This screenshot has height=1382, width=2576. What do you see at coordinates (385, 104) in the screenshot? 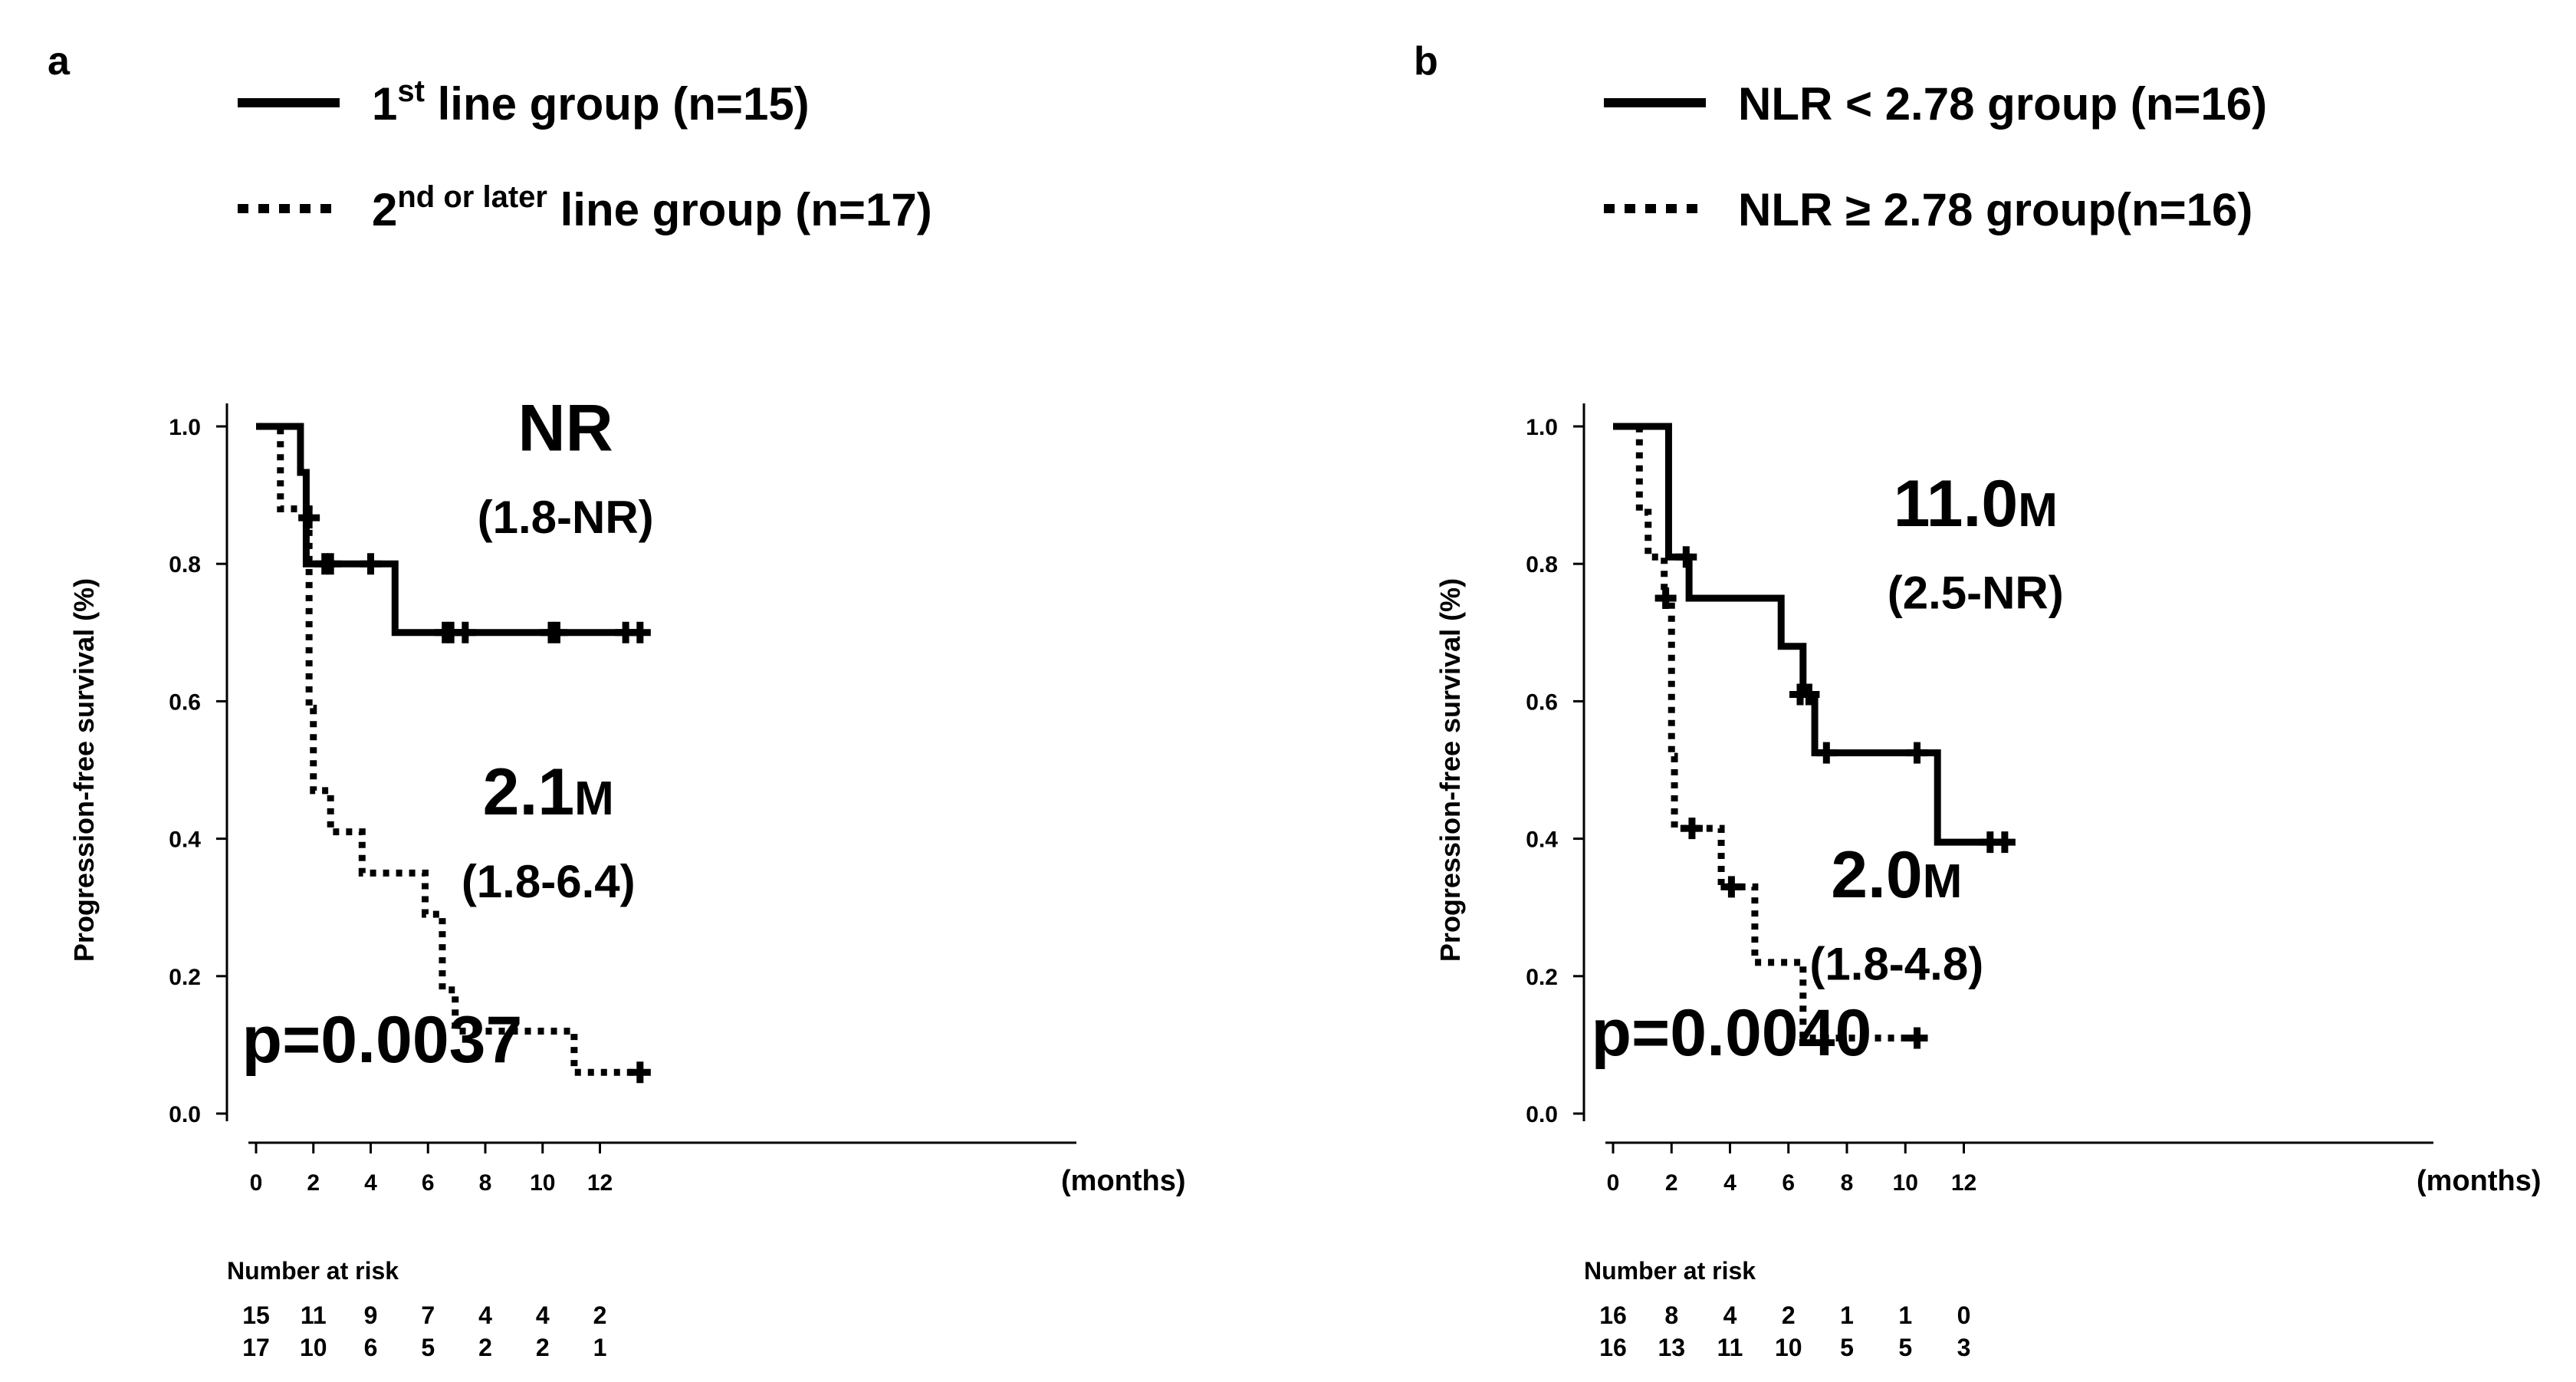
I see `legend-text: 1` at bounding box center [385, 104].